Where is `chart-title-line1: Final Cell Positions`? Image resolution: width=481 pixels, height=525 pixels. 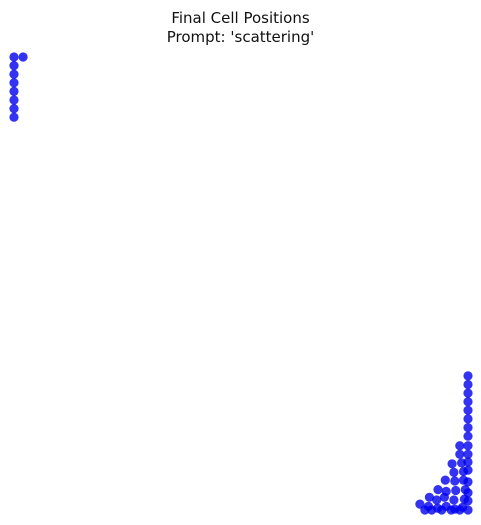
chart-title-line1: Final Cell Positions is located at coordinates (240, 18).